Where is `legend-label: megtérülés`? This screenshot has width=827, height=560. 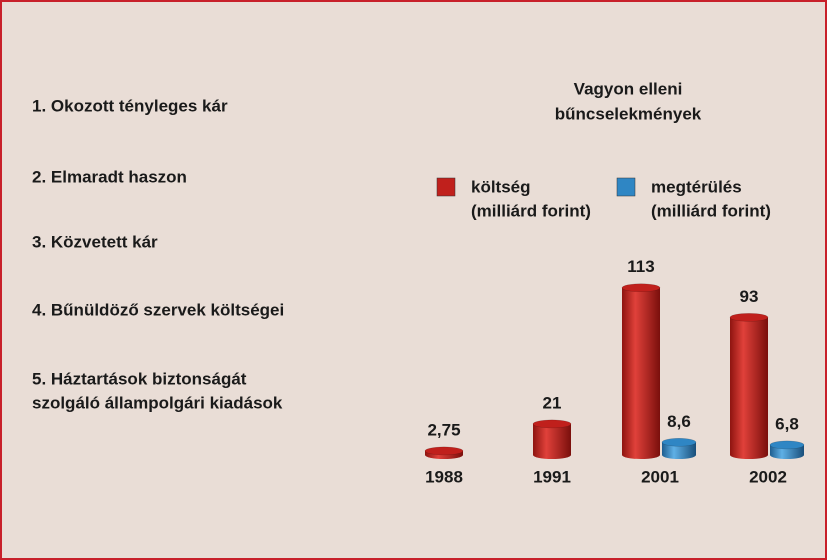 legend-label: megtérülés is located at coordinates (696, 186).